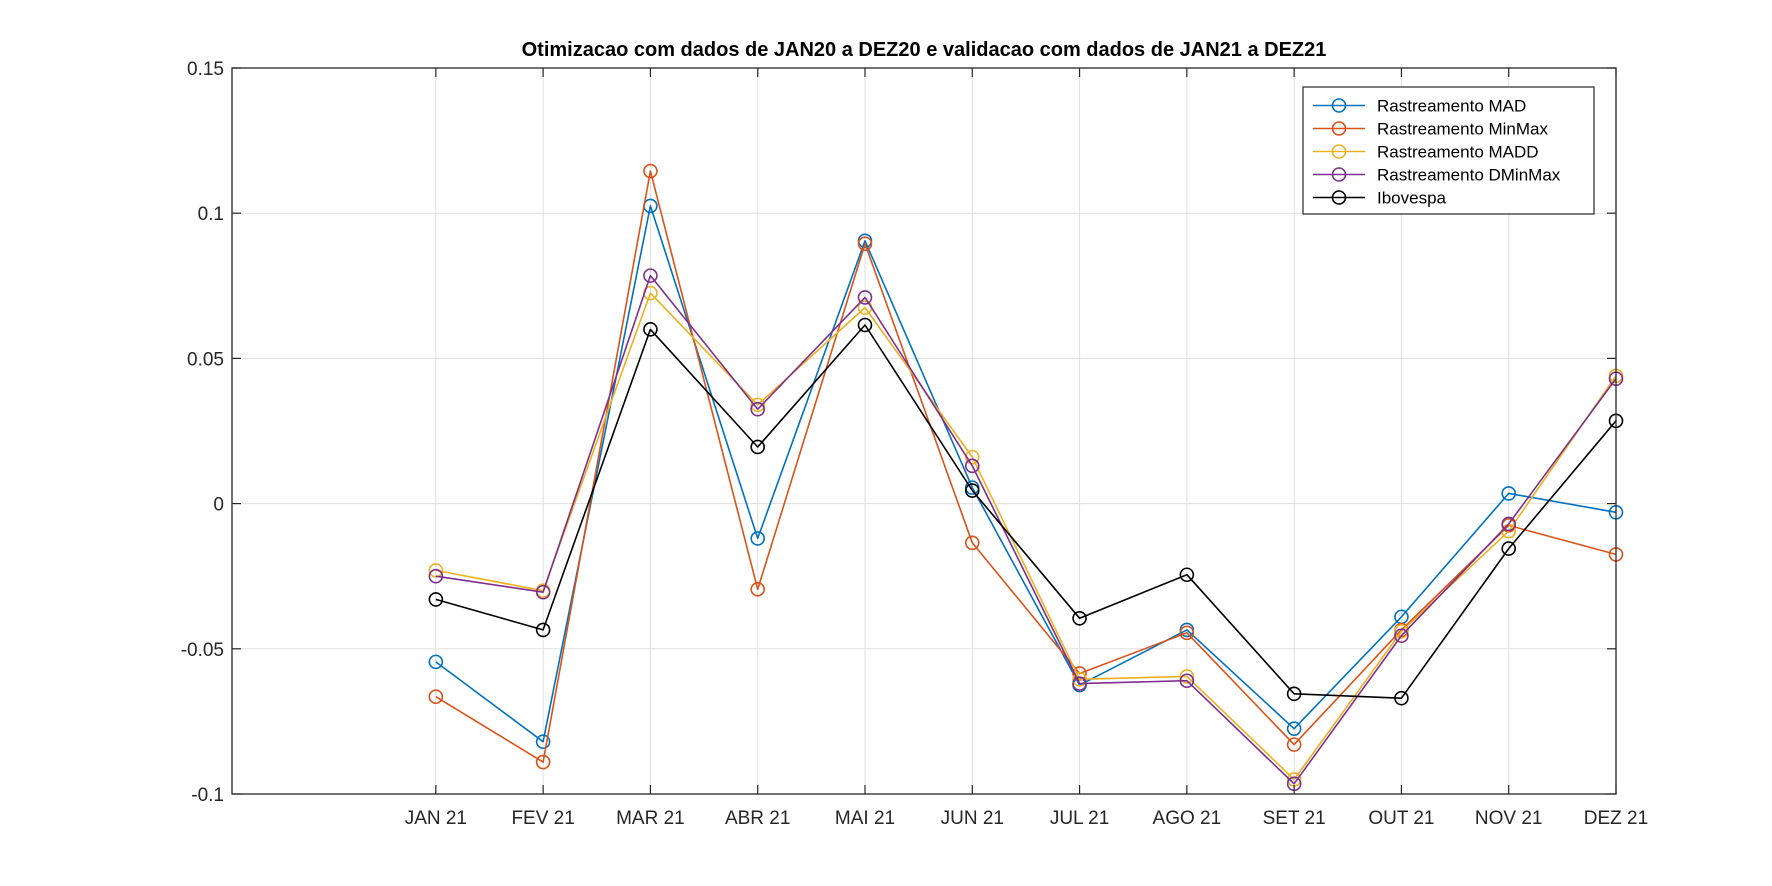 This screenshot has height=886, width=1772. I want to click on x-tick-label: AGO 21, so click(1187, 818).